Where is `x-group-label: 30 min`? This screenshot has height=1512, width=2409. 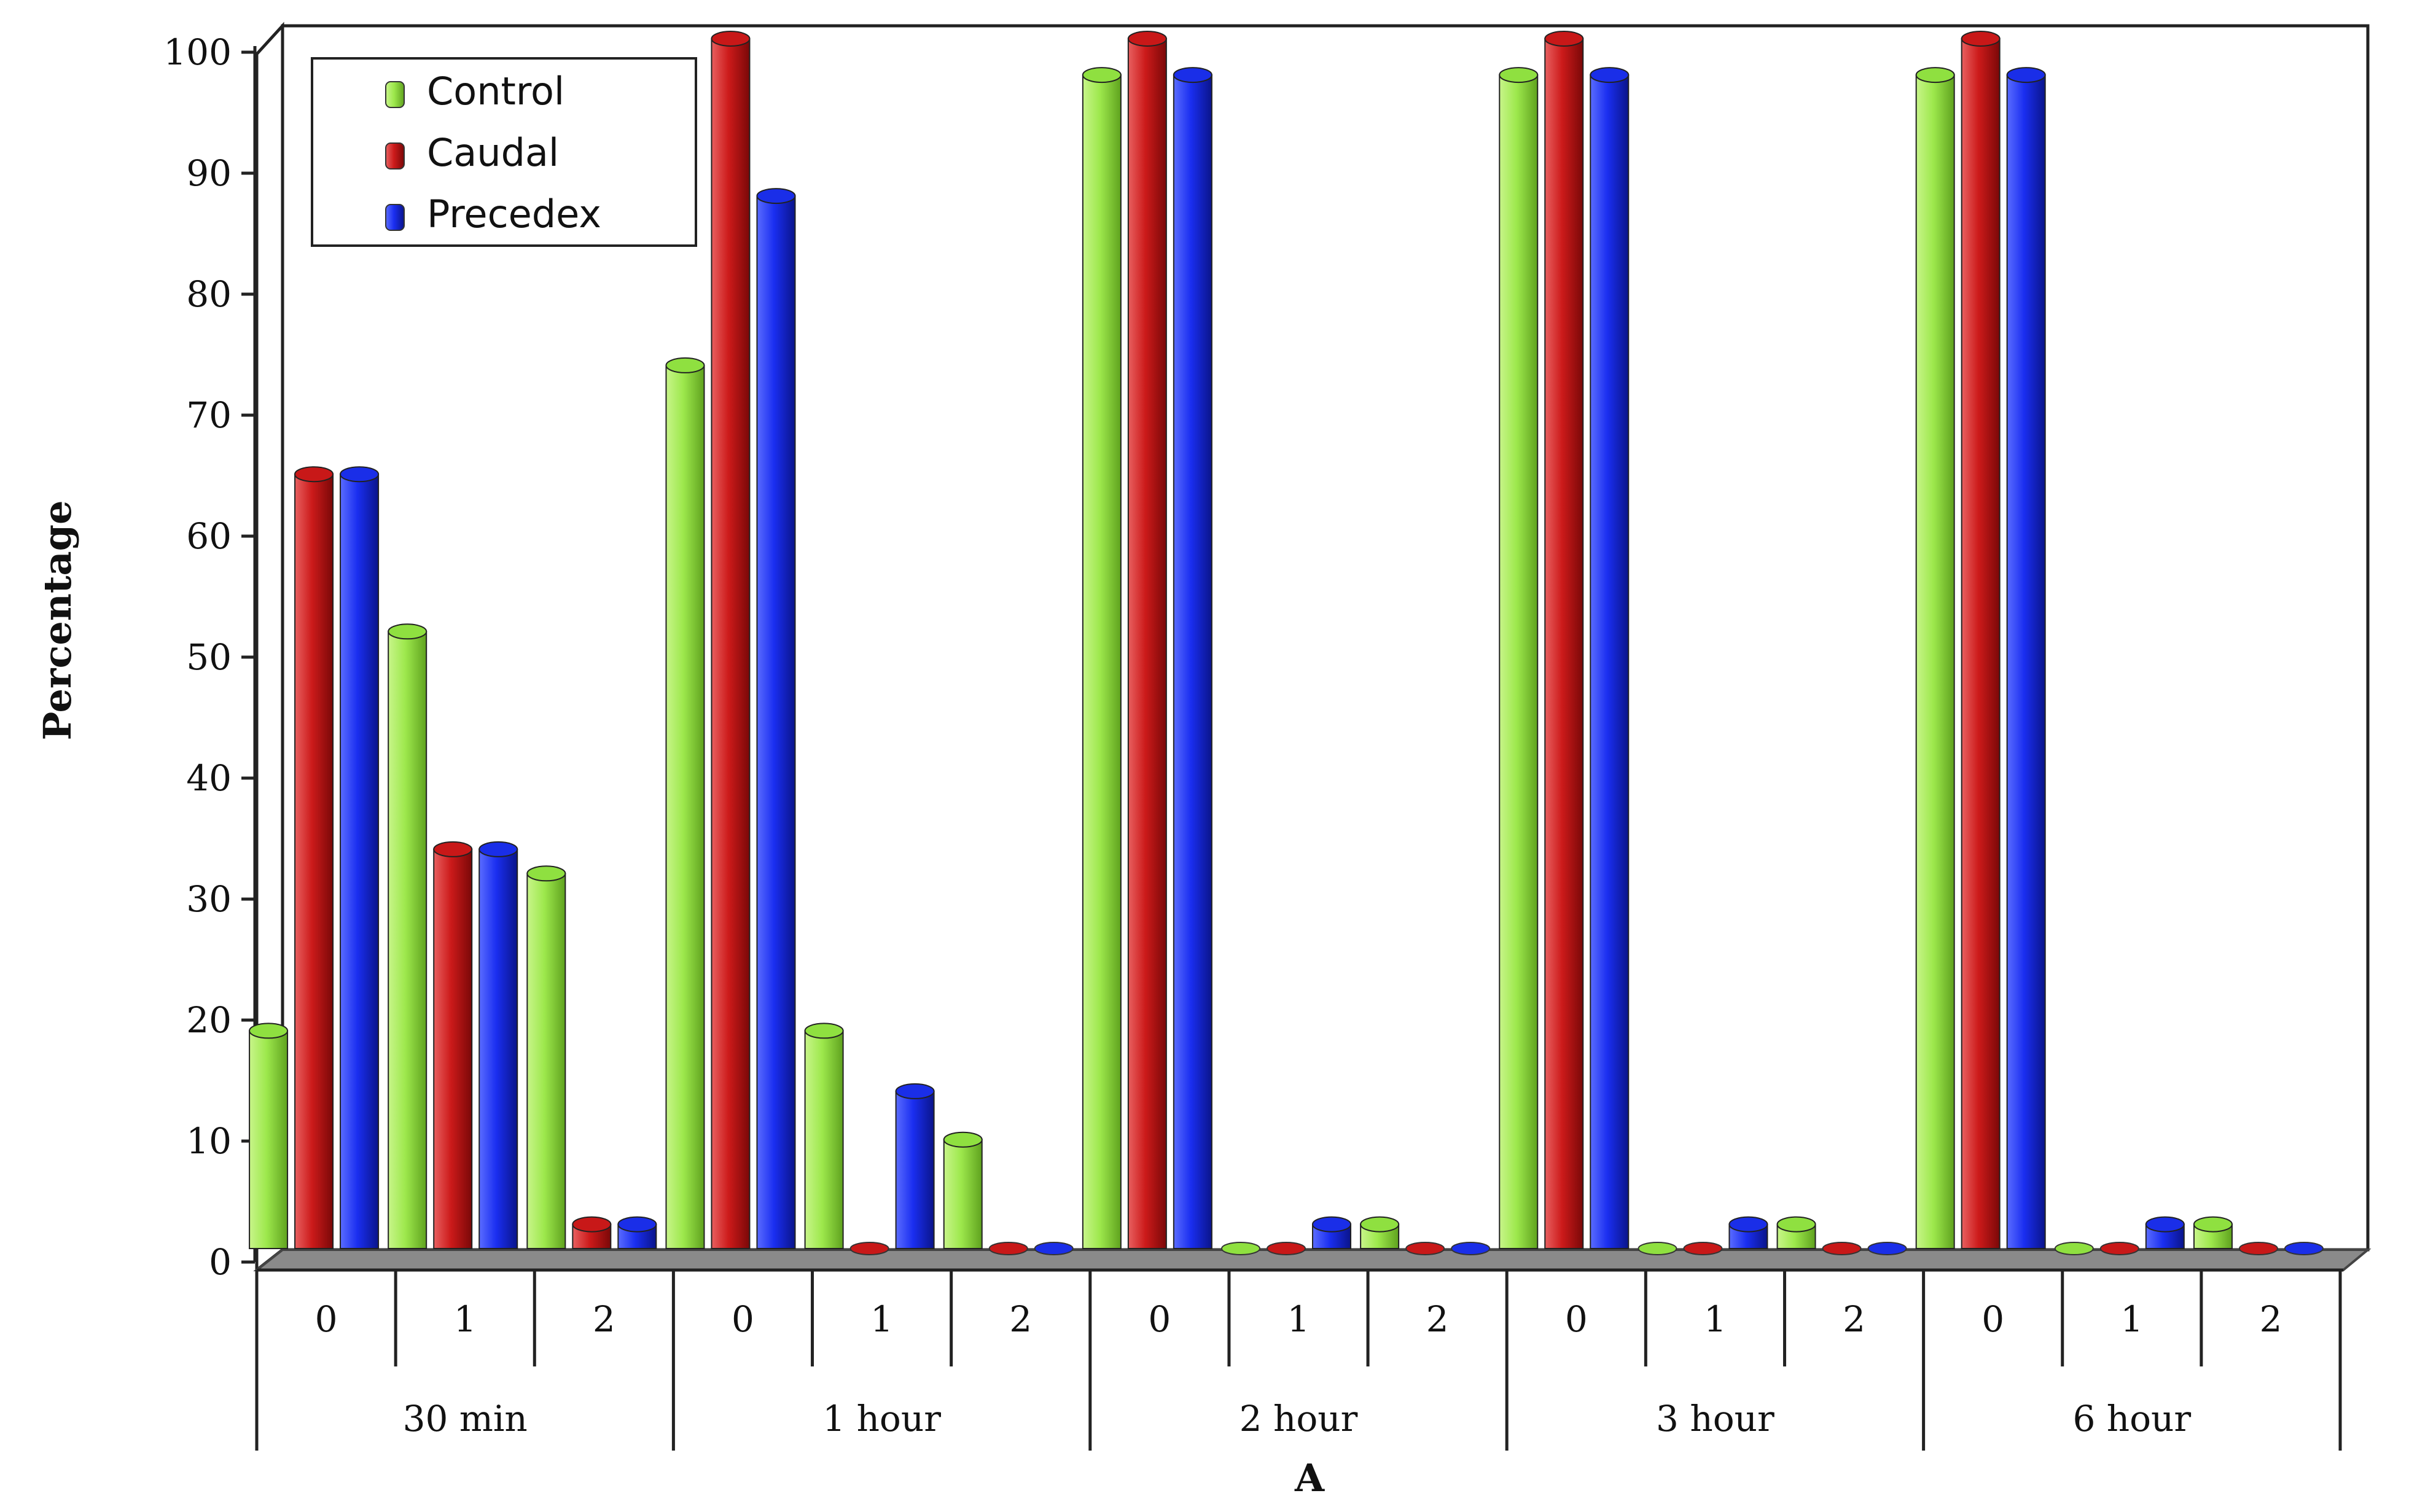 x-group-label: 30 min is located at coordinates (465, 1419).